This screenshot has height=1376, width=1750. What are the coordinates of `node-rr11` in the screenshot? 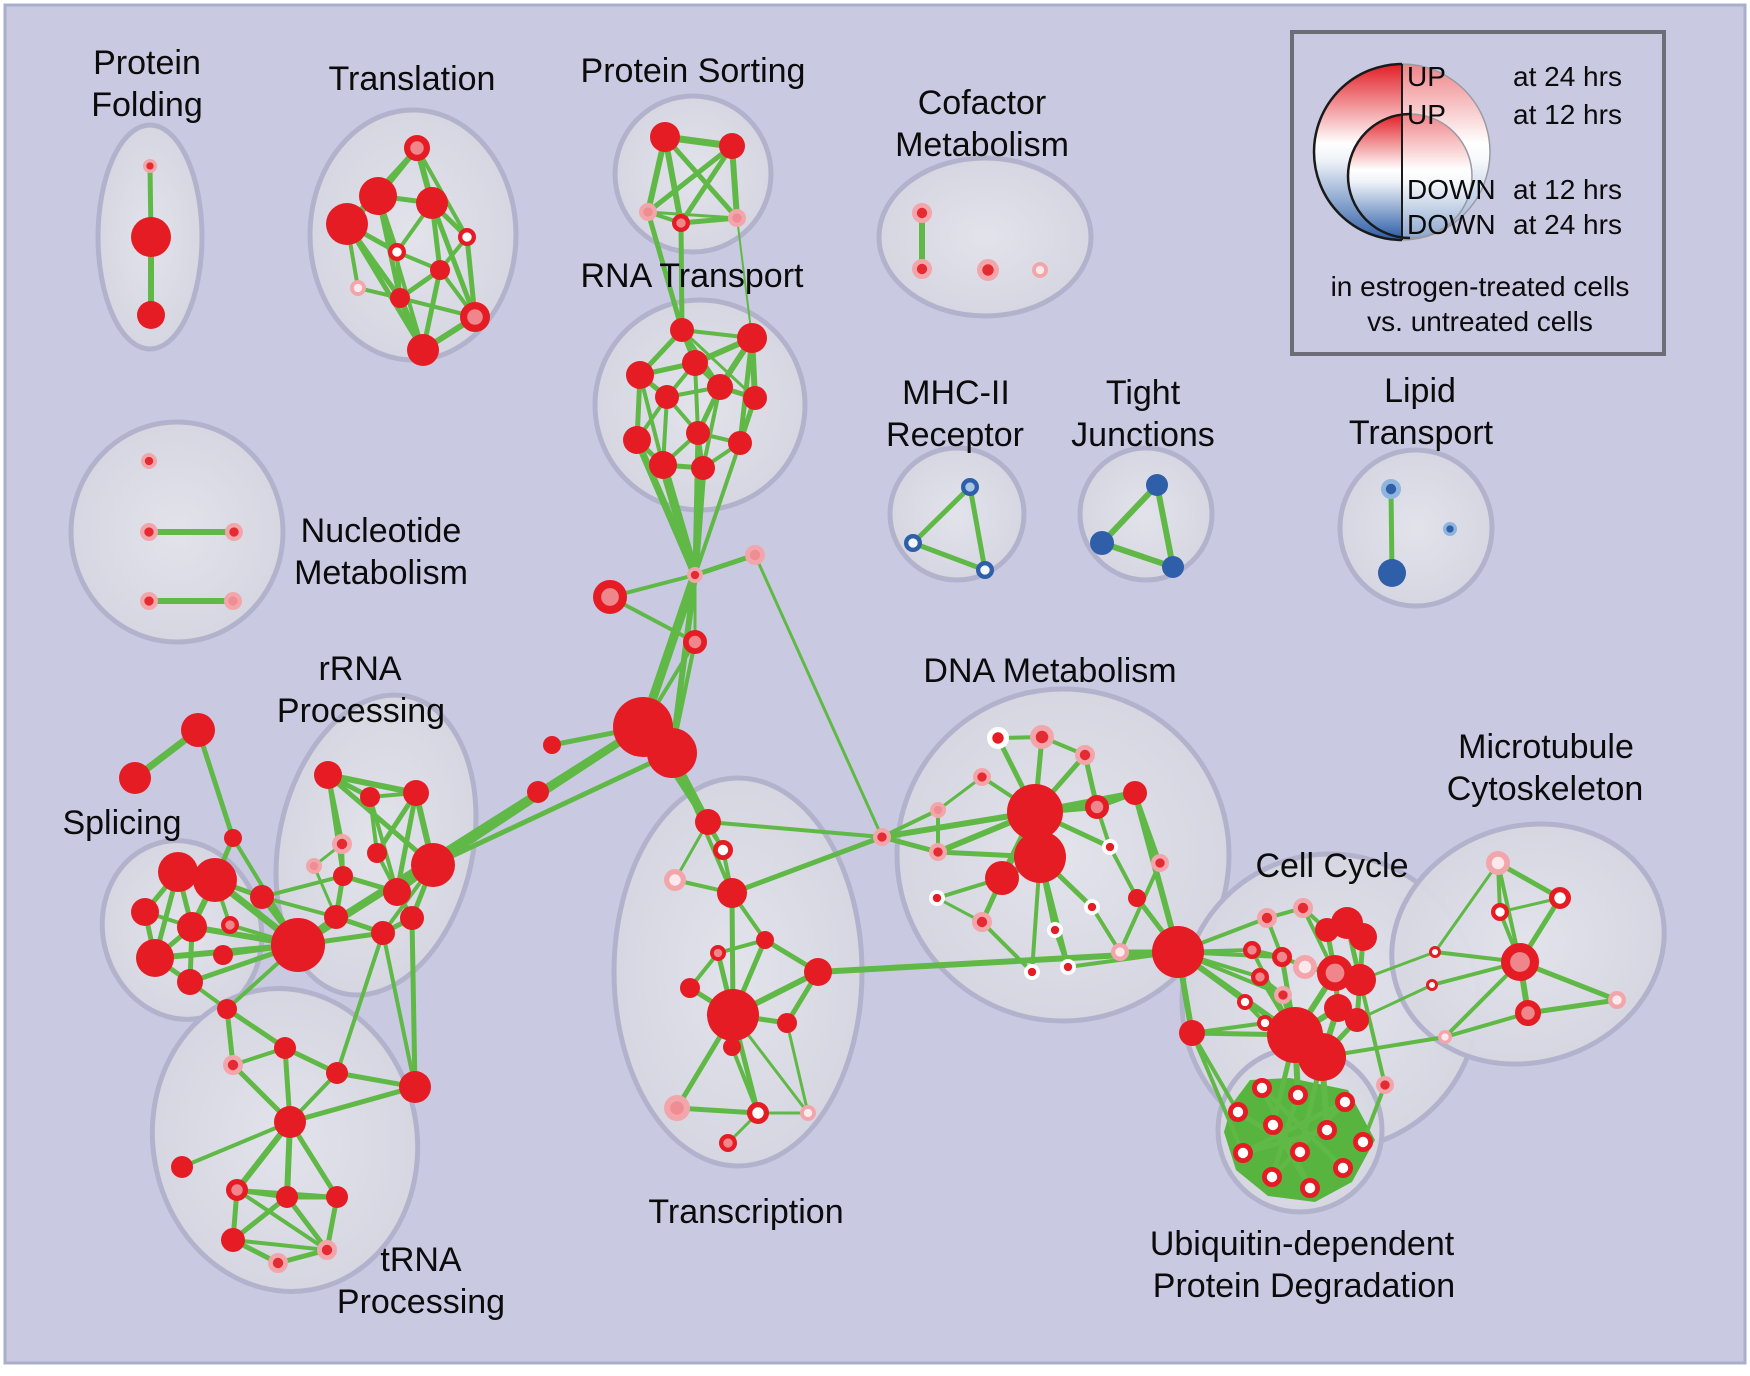 It's located at (433, 865).